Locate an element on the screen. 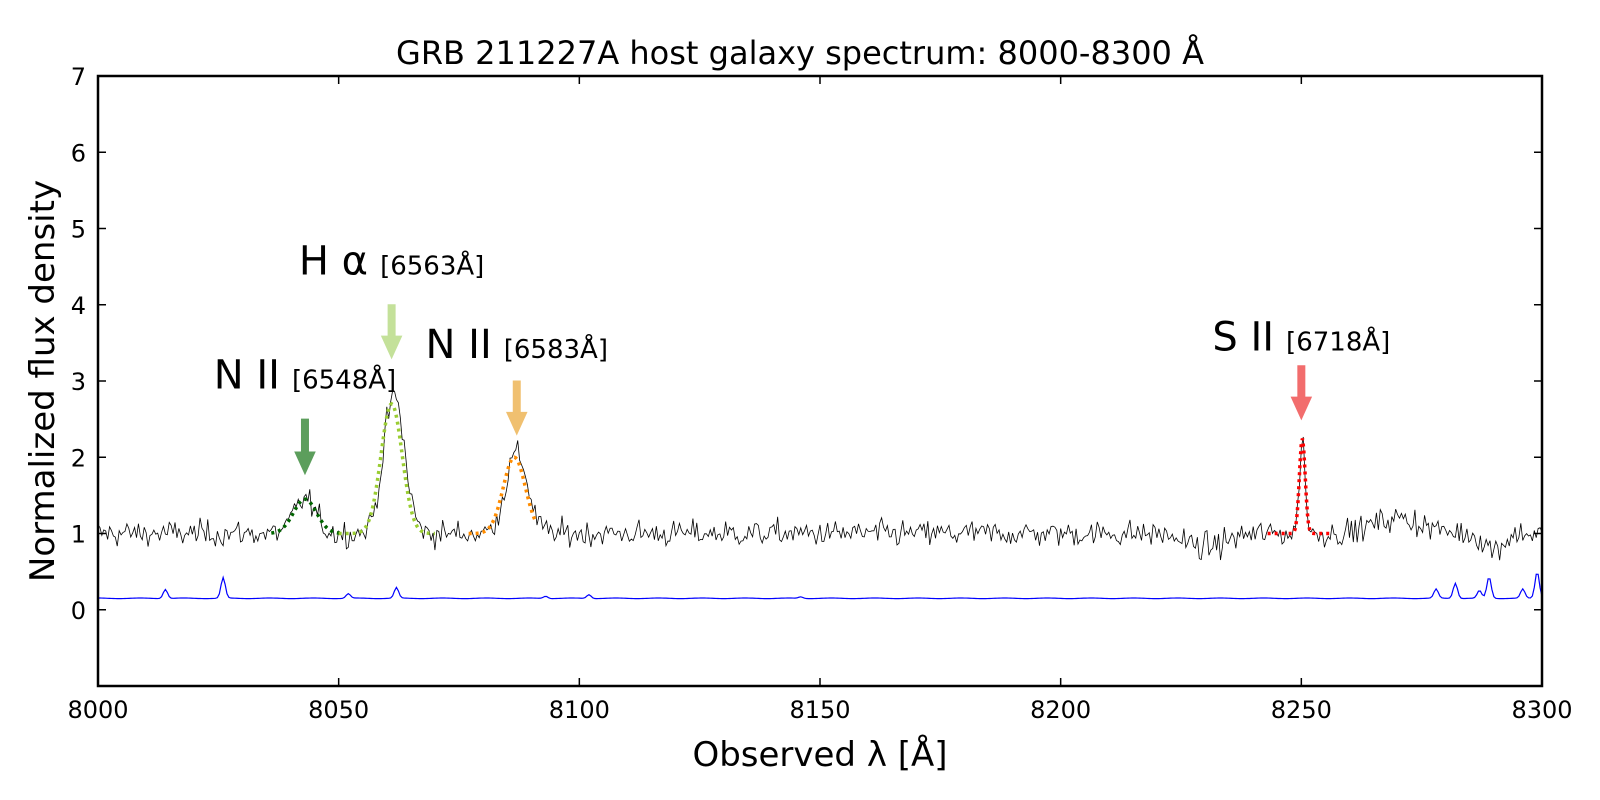 Image resolution: width=1600 pixels, height=800 pixels. line-label-wavelength: [6563Å] is located at coordinates (432, 265).